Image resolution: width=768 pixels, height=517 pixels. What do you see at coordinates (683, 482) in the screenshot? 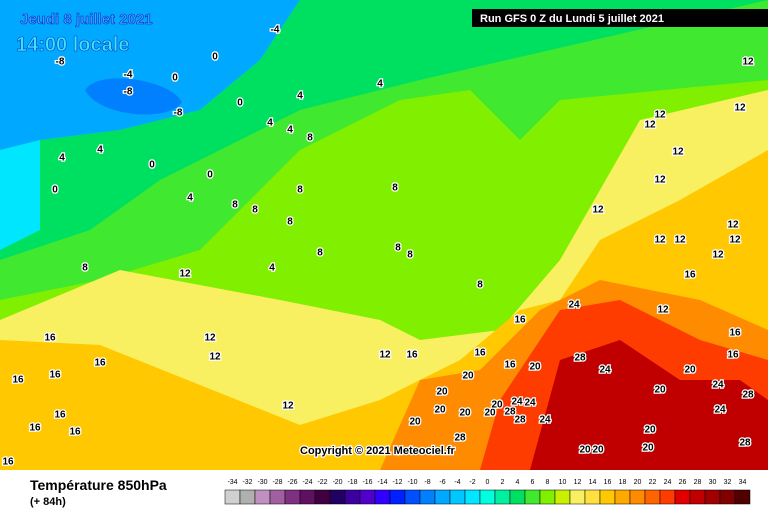
I see `scale-tick-label: 26` at bounding box center [683, 482].